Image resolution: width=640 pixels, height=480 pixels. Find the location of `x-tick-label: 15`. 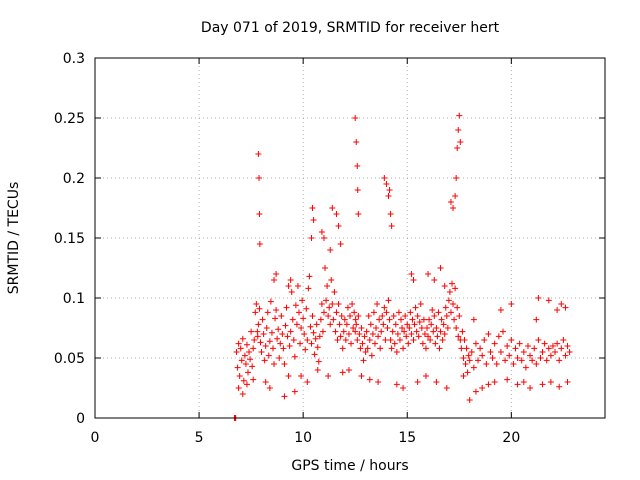

x-tick-label: 15 is located at coordinates (407, 438).